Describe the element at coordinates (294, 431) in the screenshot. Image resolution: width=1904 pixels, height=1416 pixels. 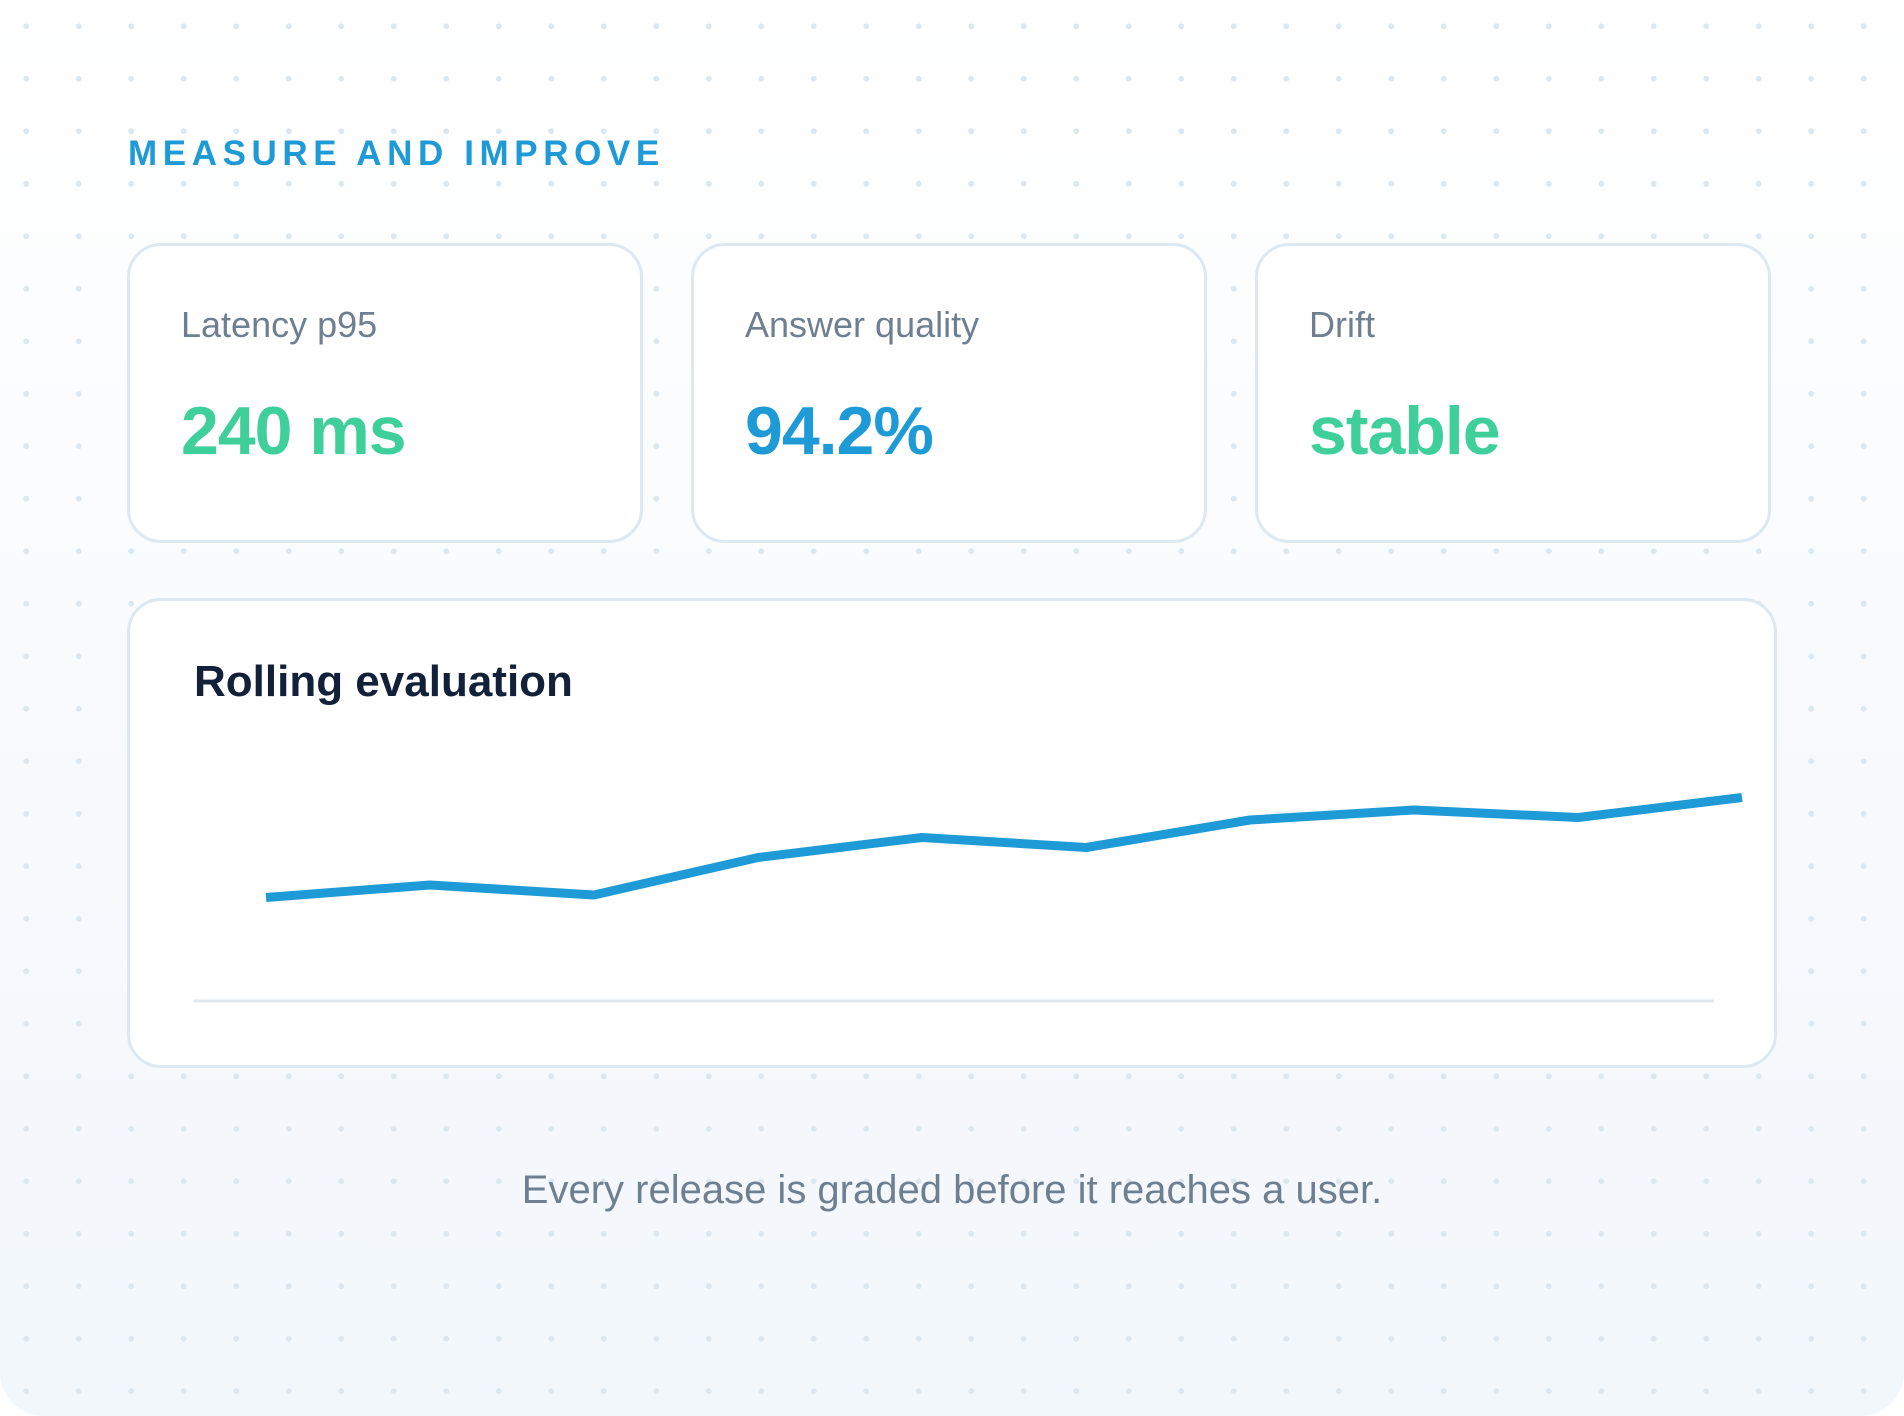
I see `stat-value: 240 ms` at that location.